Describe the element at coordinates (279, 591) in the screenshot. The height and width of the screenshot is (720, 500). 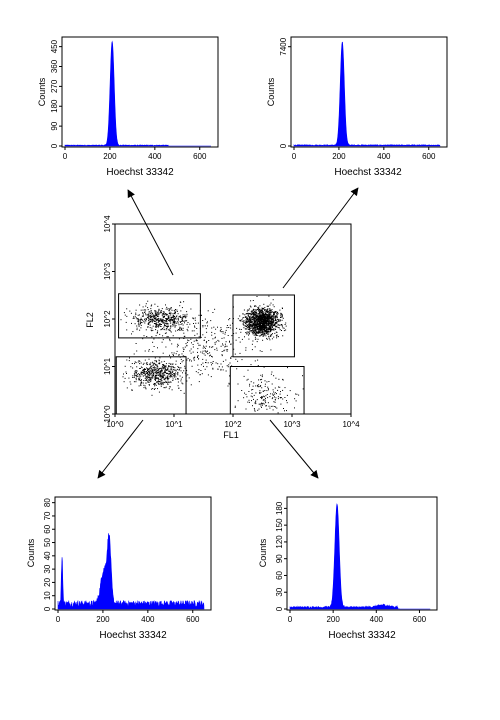
I see `y-tick-label: 30` at that location.